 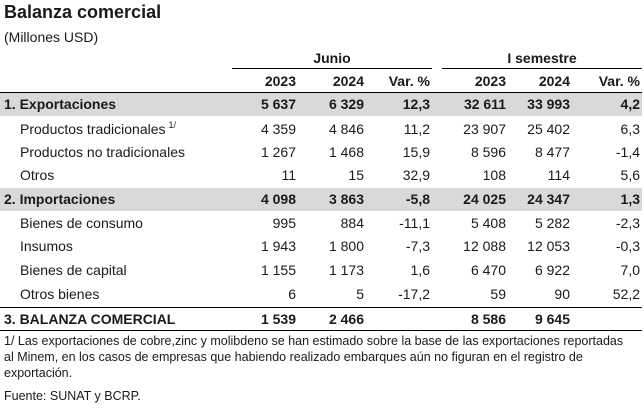 What do you see at coordinates (321, 81) in the screenshot?
I see `column-header-row: 2023 2024 Var. % 2023 2024 Var. %` at bounding box center [321, 81].